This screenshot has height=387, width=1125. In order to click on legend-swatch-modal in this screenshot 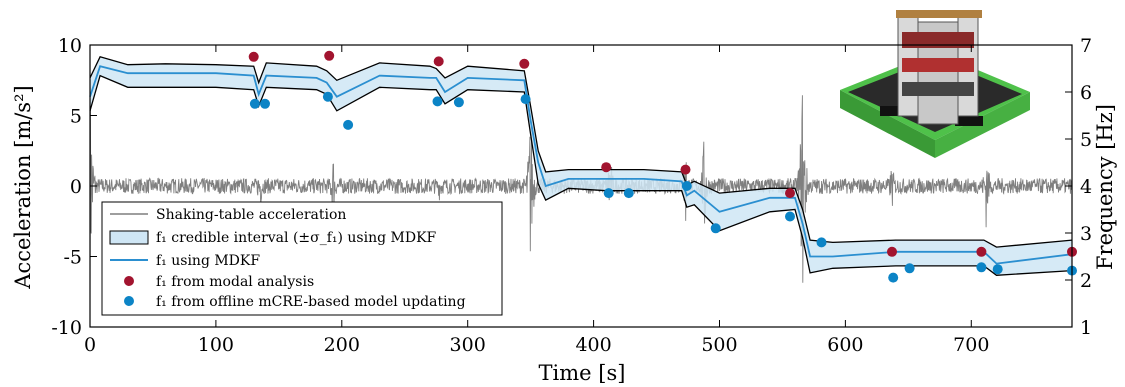, I will do `click(129, 281)`.